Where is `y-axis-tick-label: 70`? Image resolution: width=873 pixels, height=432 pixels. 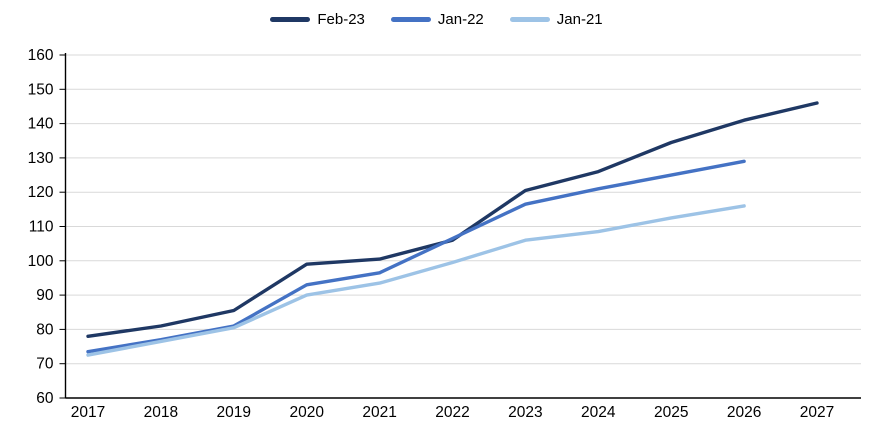 y-axis-tick-label: 70 is located at coordinates (45, 364).